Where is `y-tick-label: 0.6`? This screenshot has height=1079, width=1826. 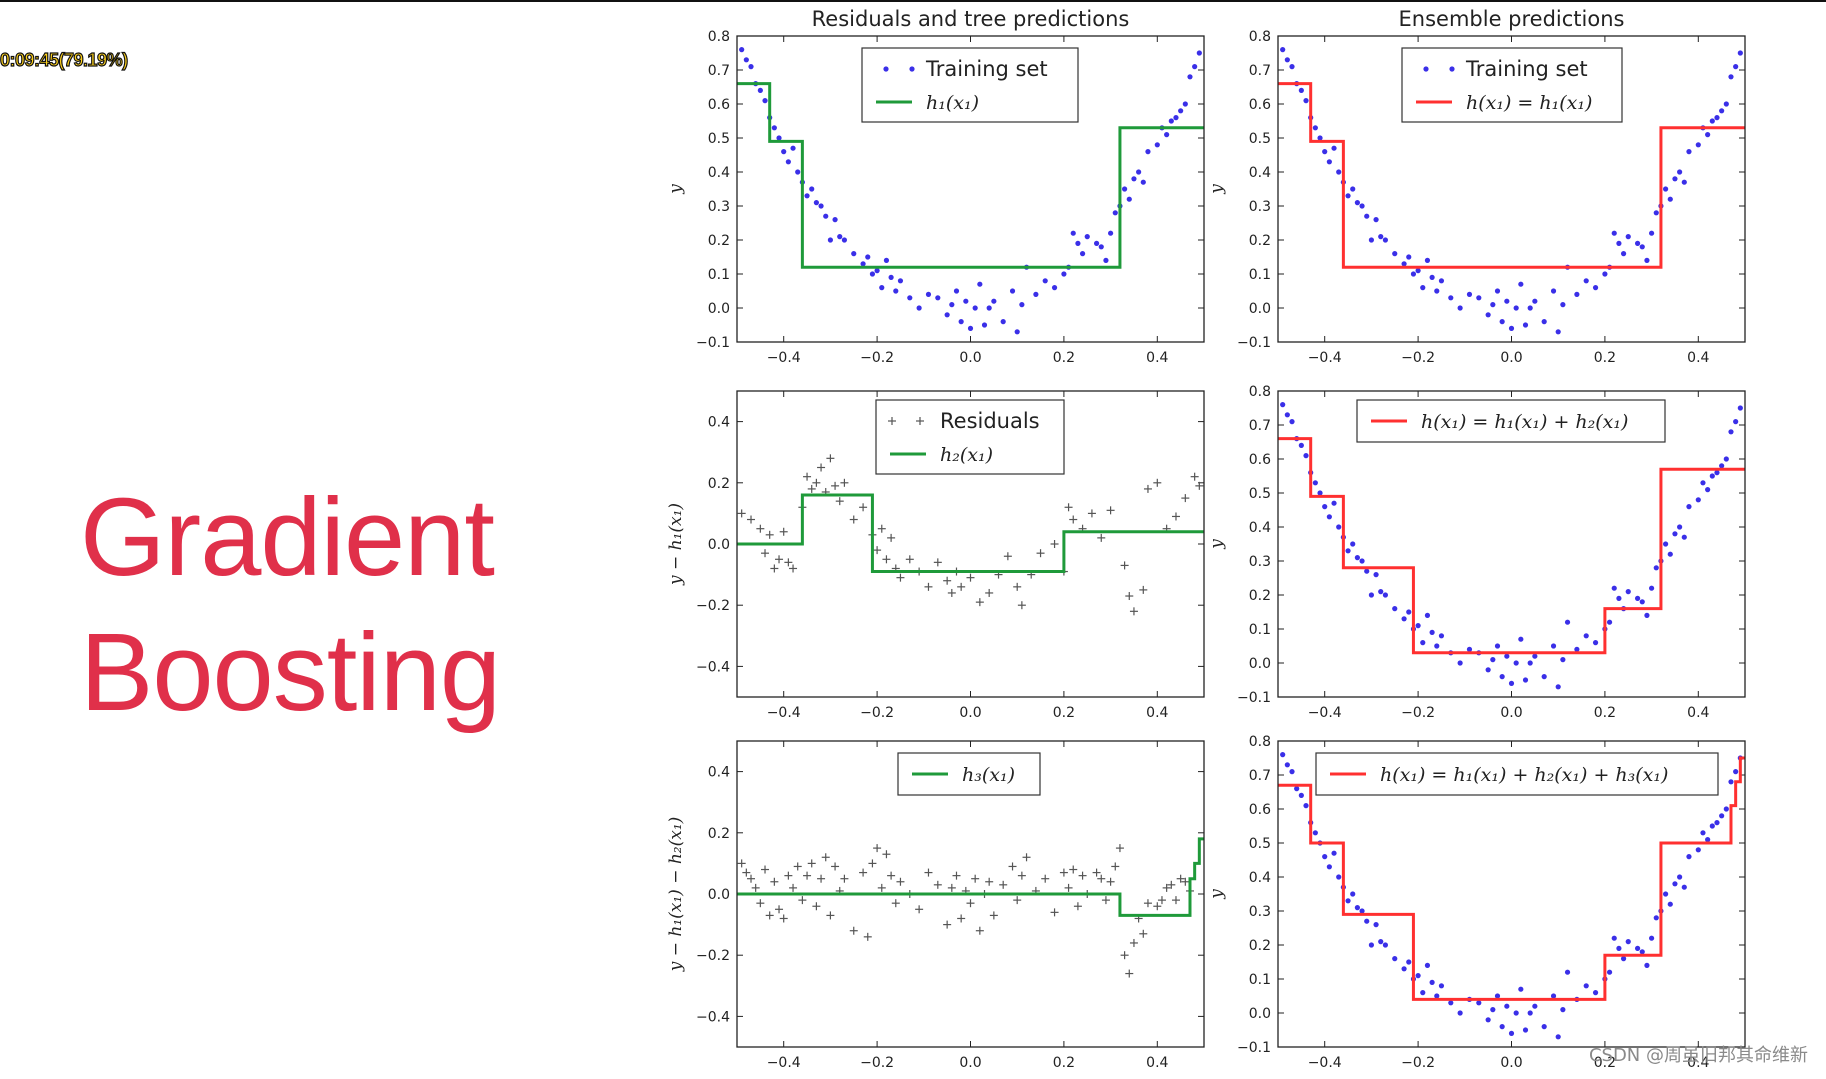
y-tick-label: 0.6 is located at coordinates (1260, 460).